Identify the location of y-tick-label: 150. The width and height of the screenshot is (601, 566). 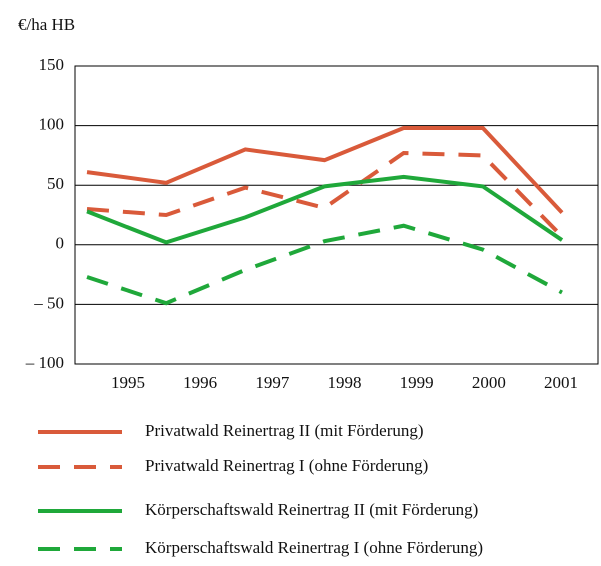
(52, 64).